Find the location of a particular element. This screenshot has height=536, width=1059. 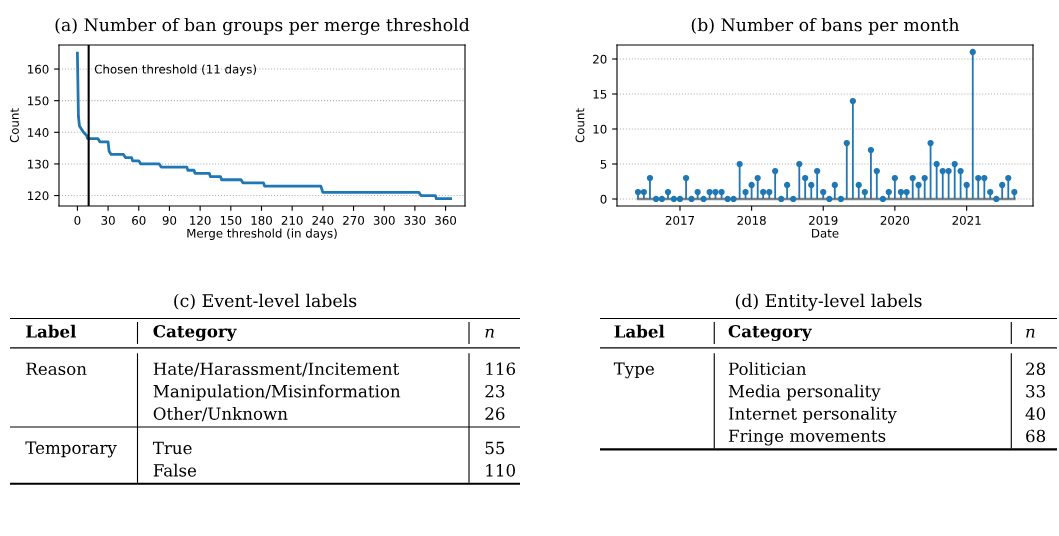

text: 33 is located at coordinates (1035, 391).